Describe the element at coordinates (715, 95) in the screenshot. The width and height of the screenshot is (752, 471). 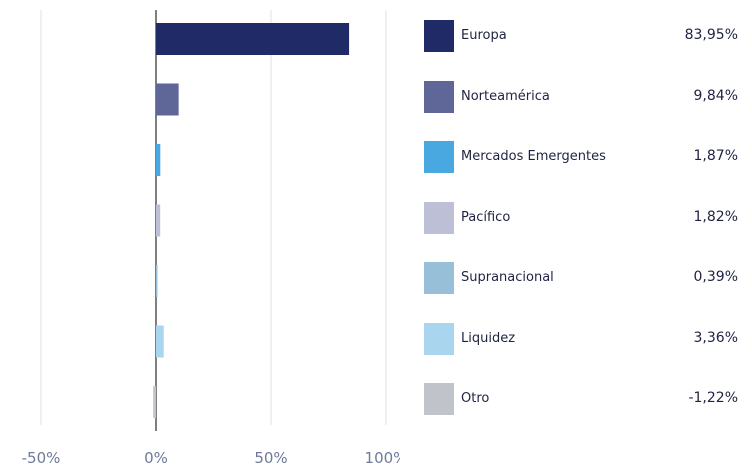
I see `legend-value: 9,84%` at that location.